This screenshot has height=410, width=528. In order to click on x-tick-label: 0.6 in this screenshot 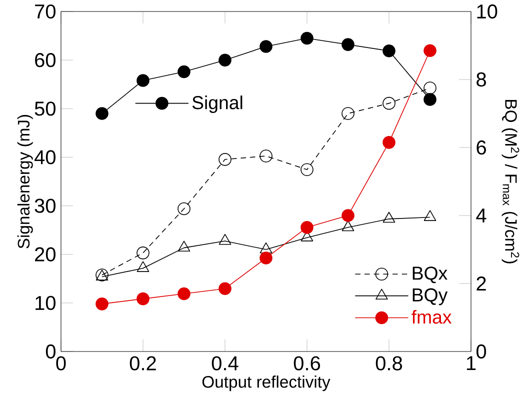, I will do `click(307, 363)`.